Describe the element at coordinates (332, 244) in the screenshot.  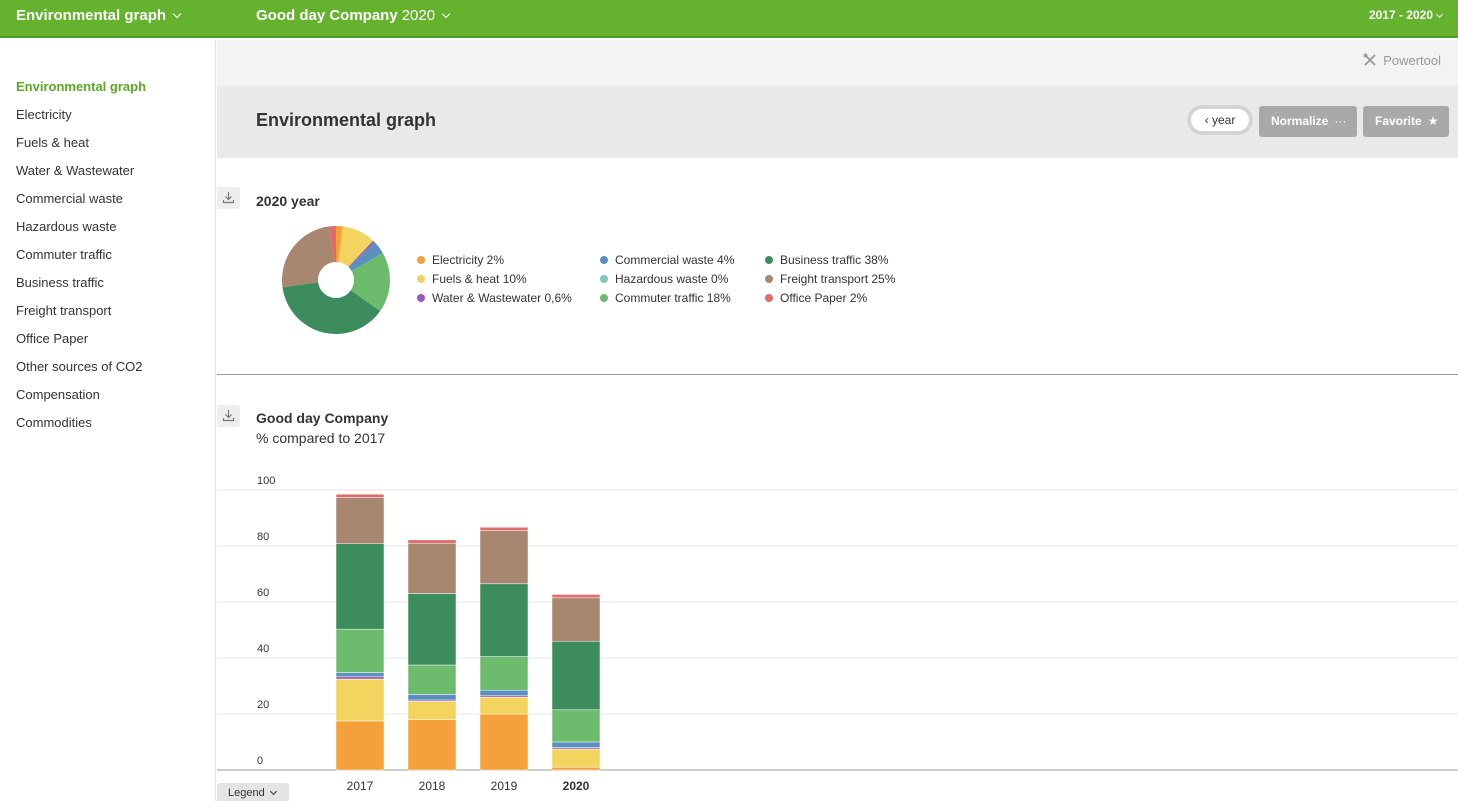
I see `pie-slice-office-paper` at that location.